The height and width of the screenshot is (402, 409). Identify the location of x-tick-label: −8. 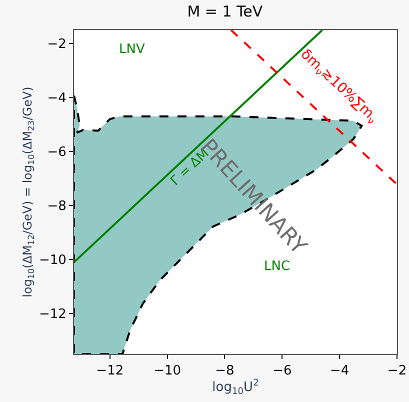
(224, 371).